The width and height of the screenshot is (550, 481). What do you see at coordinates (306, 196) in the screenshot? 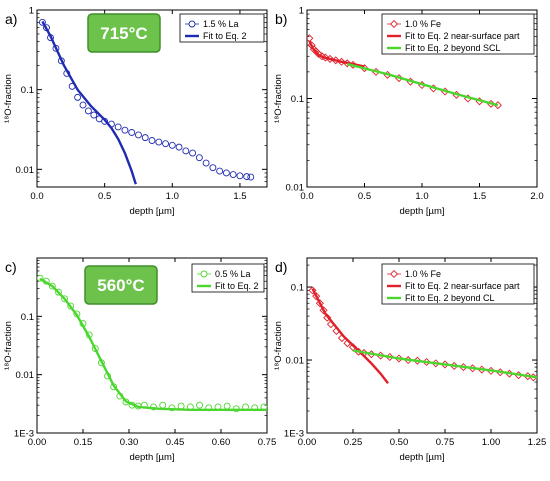
I see `x-tick-label: 0.0` at bounding box center [306, 196].